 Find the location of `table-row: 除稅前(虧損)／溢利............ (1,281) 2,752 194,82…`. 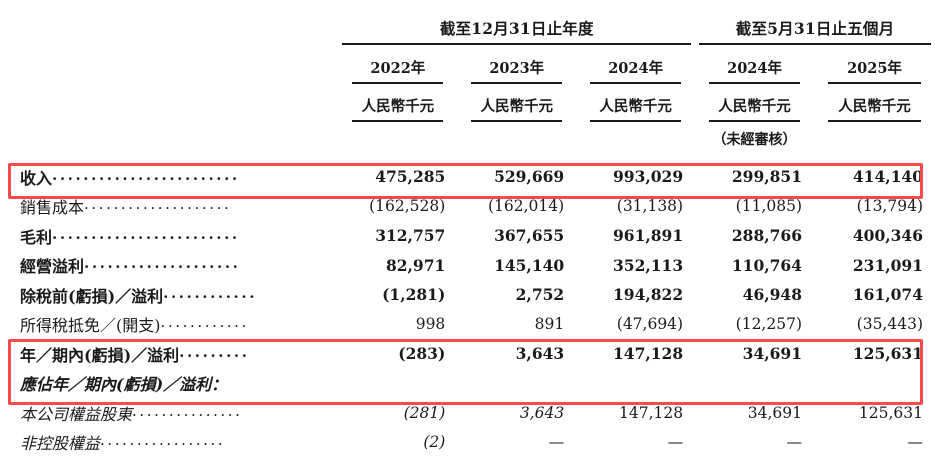

table-row: 除稅前(虧損)／溢利............ (1,281) 2,752 194,82… is located at coordinates (467, 295).